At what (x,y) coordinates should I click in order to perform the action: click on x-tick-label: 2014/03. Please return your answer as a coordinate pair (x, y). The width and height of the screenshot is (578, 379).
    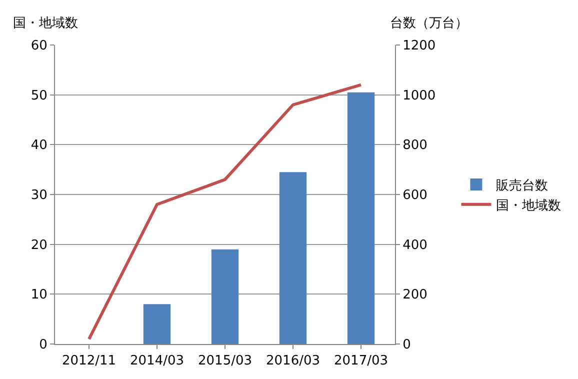
    Looking at the image, I should click on (157, 361).